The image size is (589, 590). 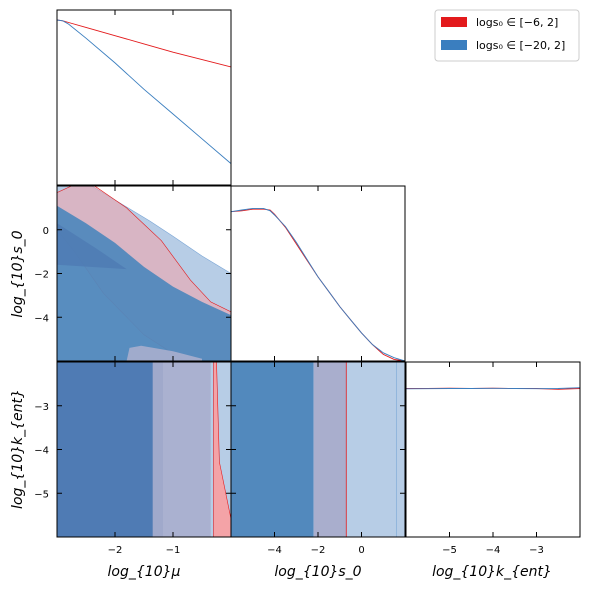 What do you see at coordinates (41, 407) in the screenshot?
I see `y-tick-label: −3` at bounding box center [41, 407].